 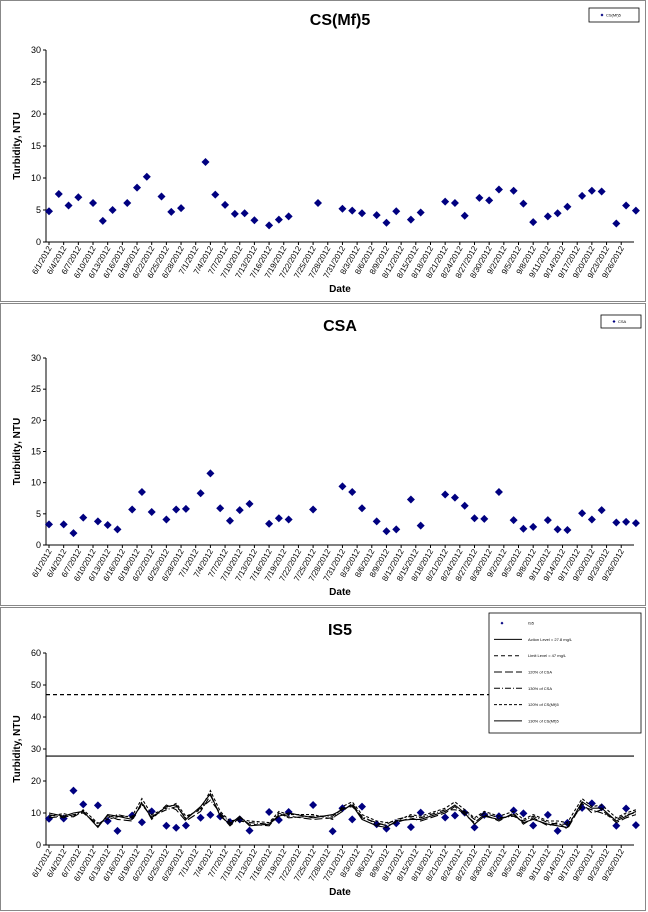 I want to click on legend-entry: 130% of CSA, so click(x=540, y=688).